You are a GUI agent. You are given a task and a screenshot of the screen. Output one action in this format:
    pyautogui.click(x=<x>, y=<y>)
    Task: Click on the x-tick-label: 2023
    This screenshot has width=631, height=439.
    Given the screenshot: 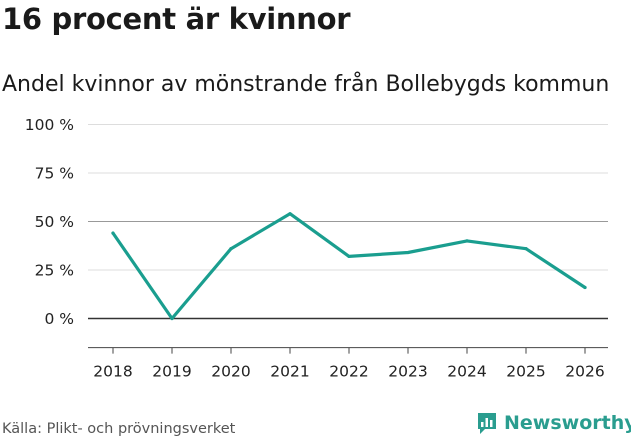 What is the action you would take?
    pyautogui.click(x=407, y=372)
    